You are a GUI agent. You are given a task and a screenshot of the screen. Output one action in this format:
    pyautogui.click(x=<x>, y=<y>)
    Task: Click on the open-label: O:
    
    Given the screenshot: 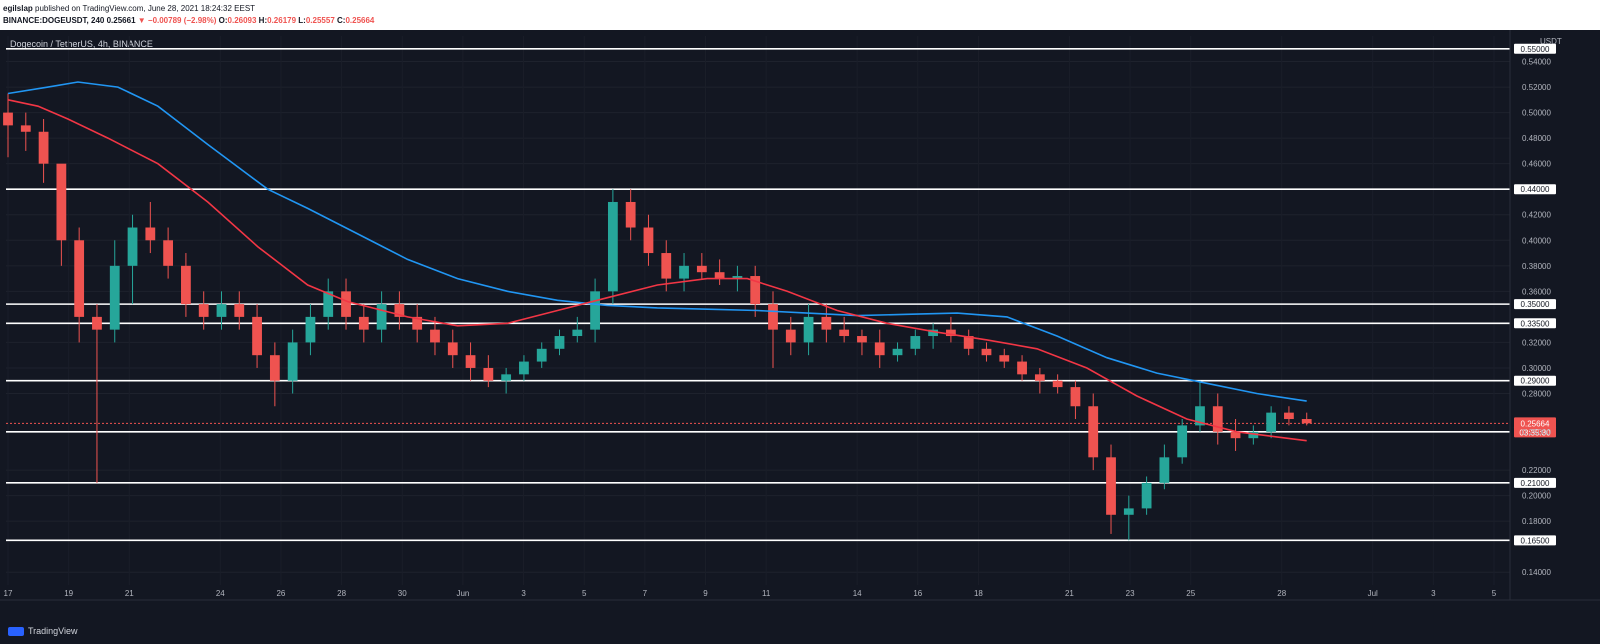 What is the action you would take?
    pyautogui.click(x=223, y=20)
    